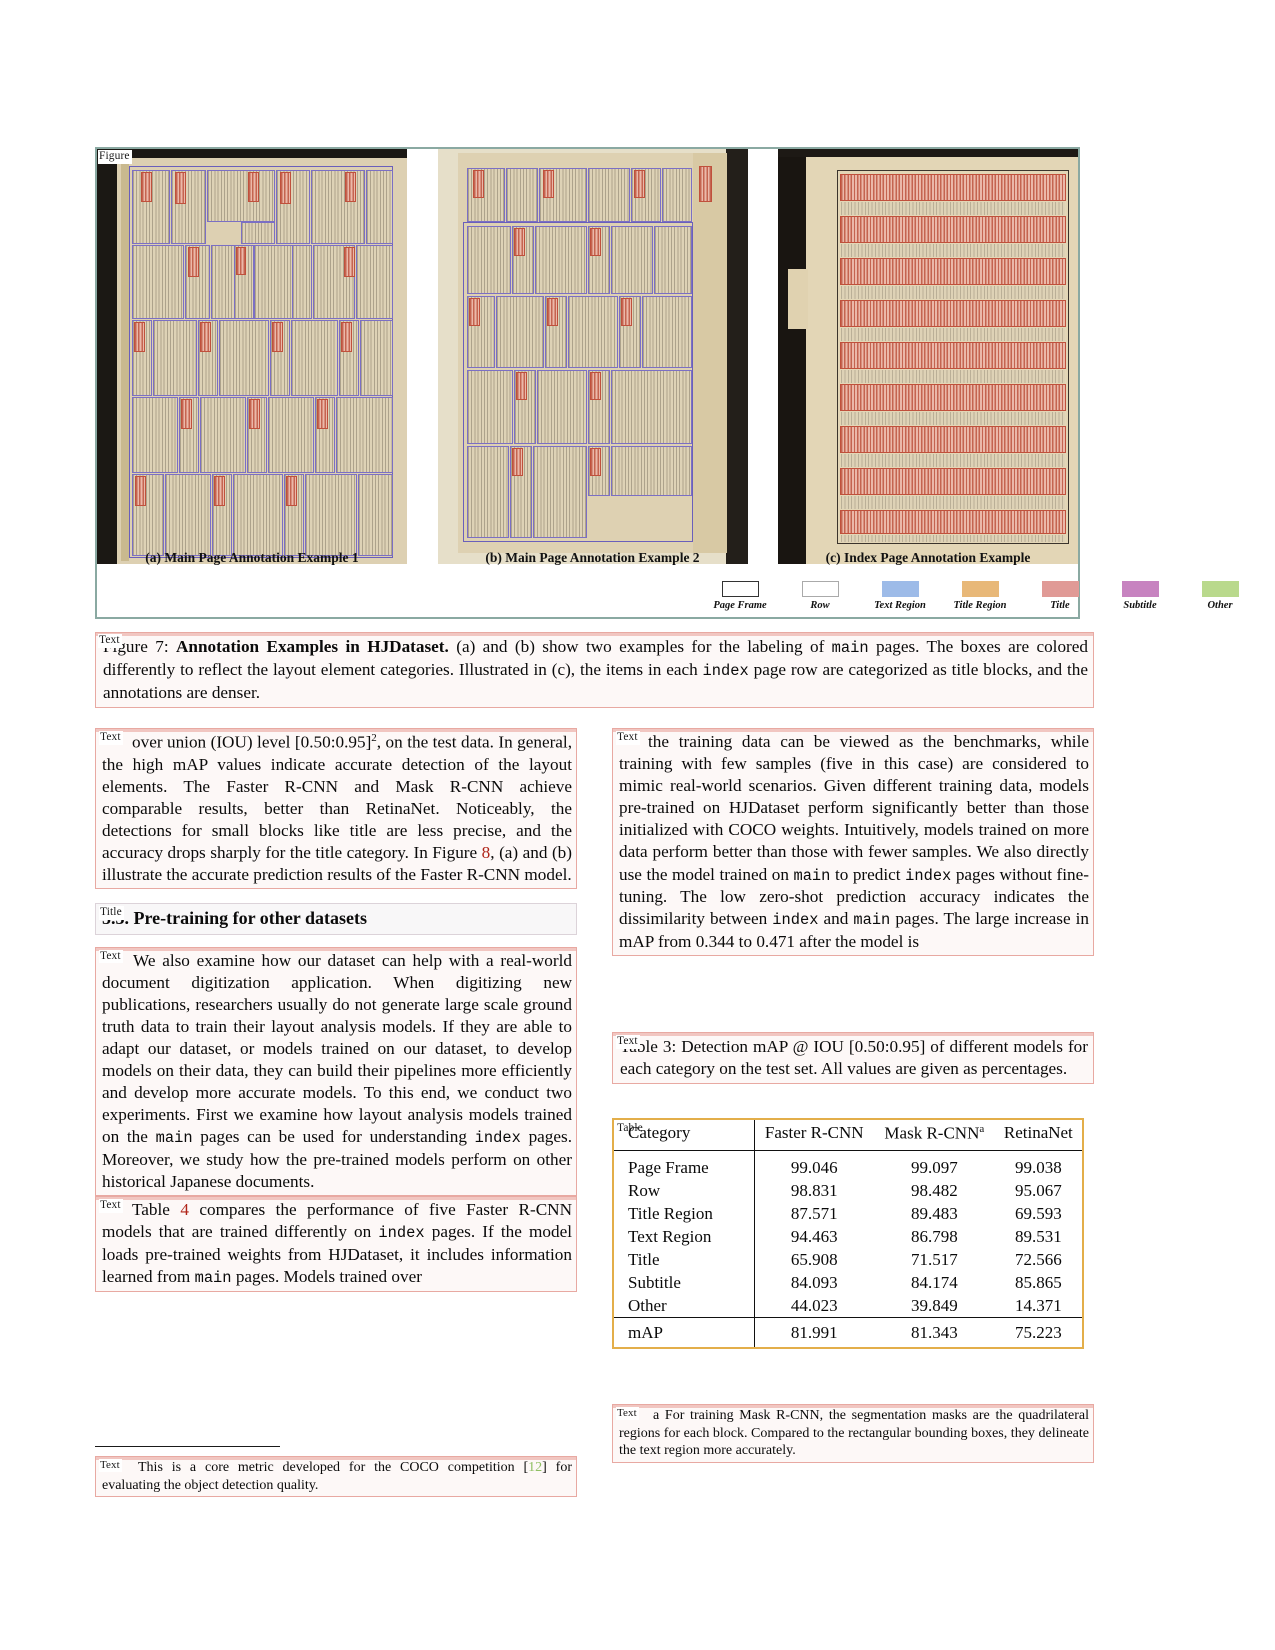 Image resolution: width=1275 pixels, height=1650 pixels. Describe the element at coordinates (980, 605) in the screenshot. I see `legend-label-title-region: Title Region` at that location.